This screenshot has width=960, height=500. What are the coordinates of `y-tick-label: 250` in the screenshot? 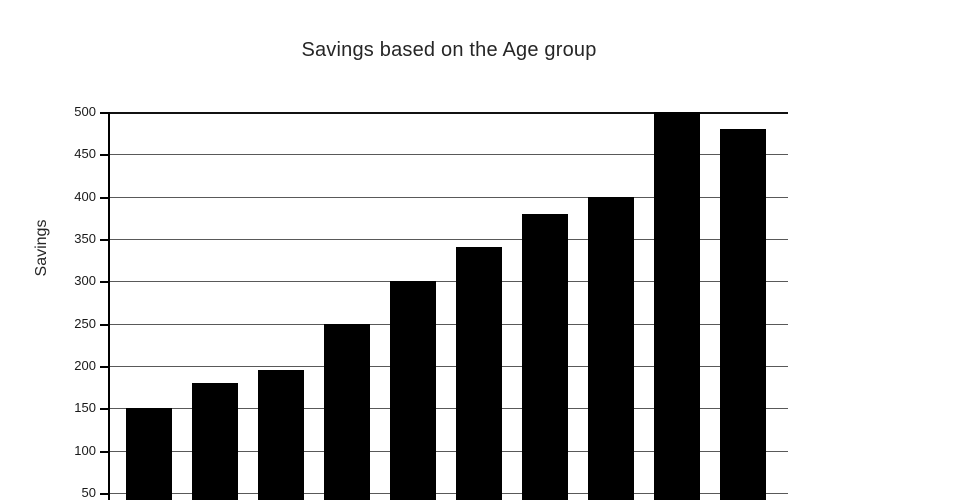 It's located at (85, 323).